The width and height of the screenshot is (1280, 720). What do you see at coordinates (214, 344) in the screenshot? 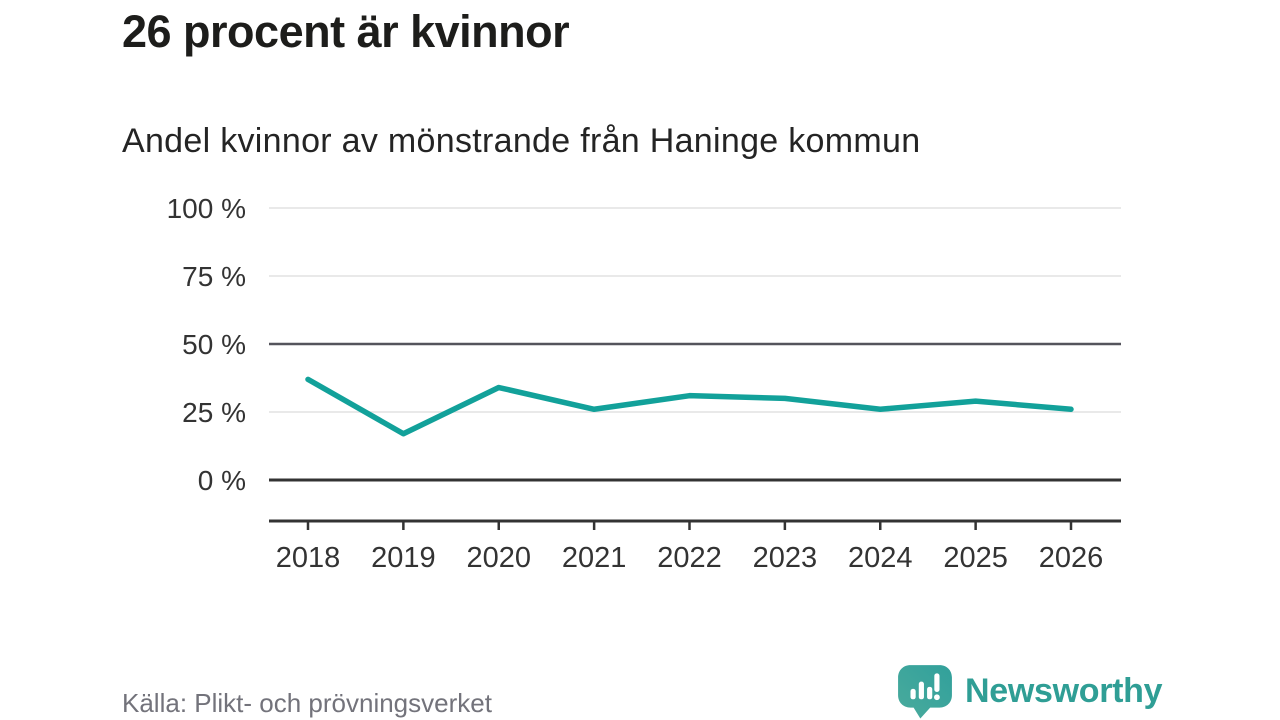
I see `y-tick-label: 50 %` at bounding box center [214, 344].